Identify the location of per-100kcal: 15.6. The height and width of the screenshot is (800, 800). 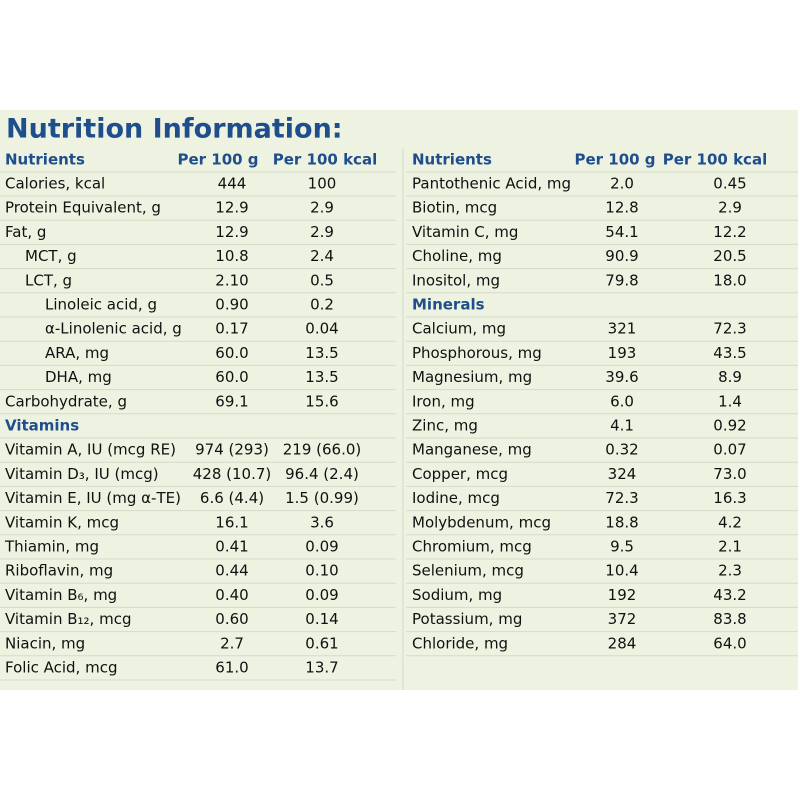
(321, 401).